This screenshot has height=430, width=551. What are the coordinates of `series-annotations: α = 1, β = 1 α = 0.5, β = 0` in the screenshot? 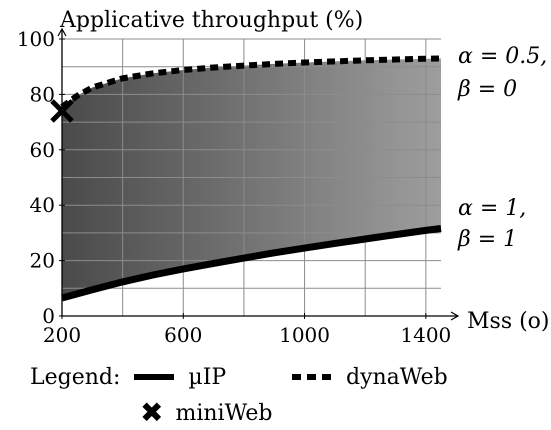 It's located at (502, 148).